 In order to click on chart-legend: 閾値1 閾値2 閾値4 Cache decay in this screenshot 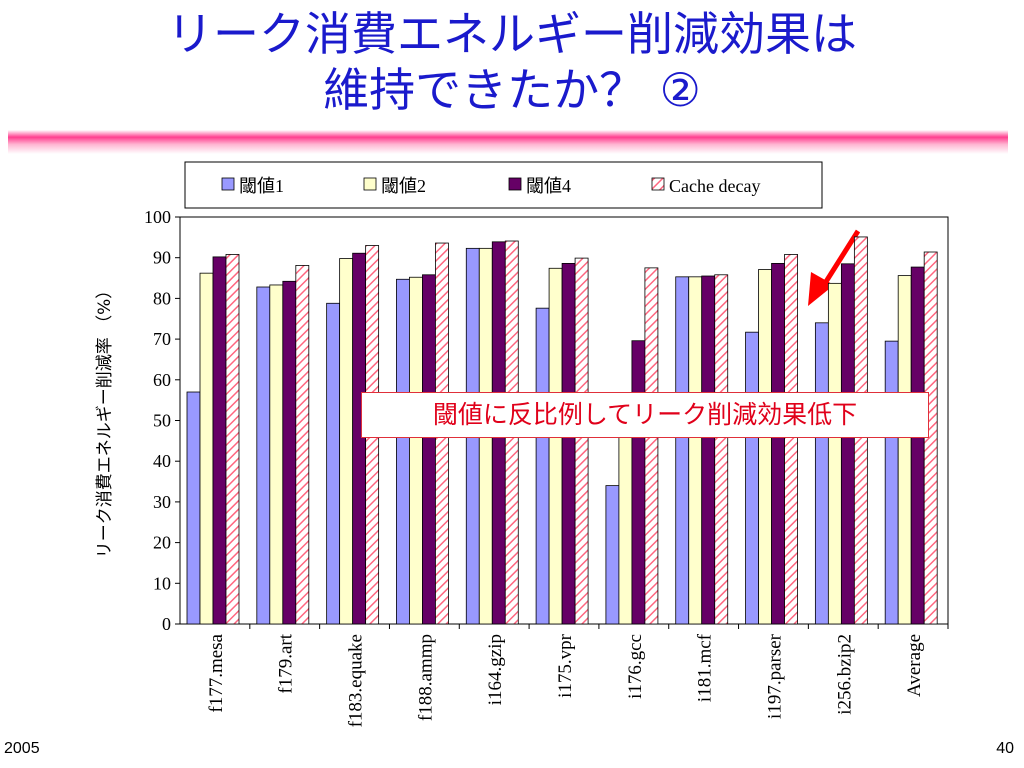, I will do `click(503, 185)`.